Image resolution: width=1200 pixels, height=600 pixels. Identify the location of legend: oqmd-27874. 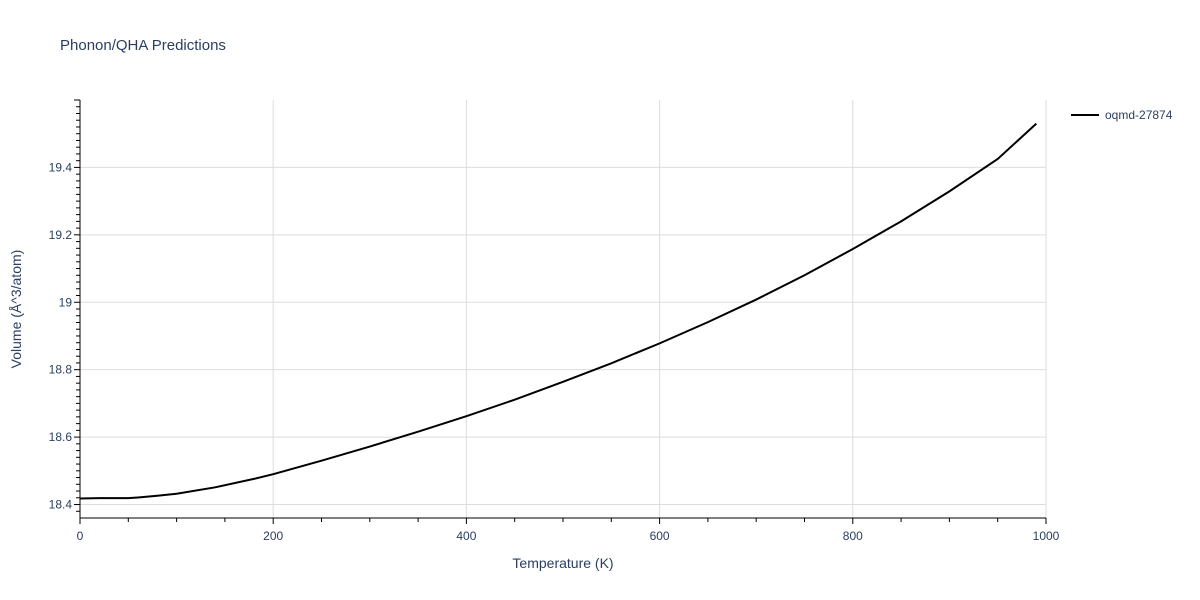
(1122, 115).